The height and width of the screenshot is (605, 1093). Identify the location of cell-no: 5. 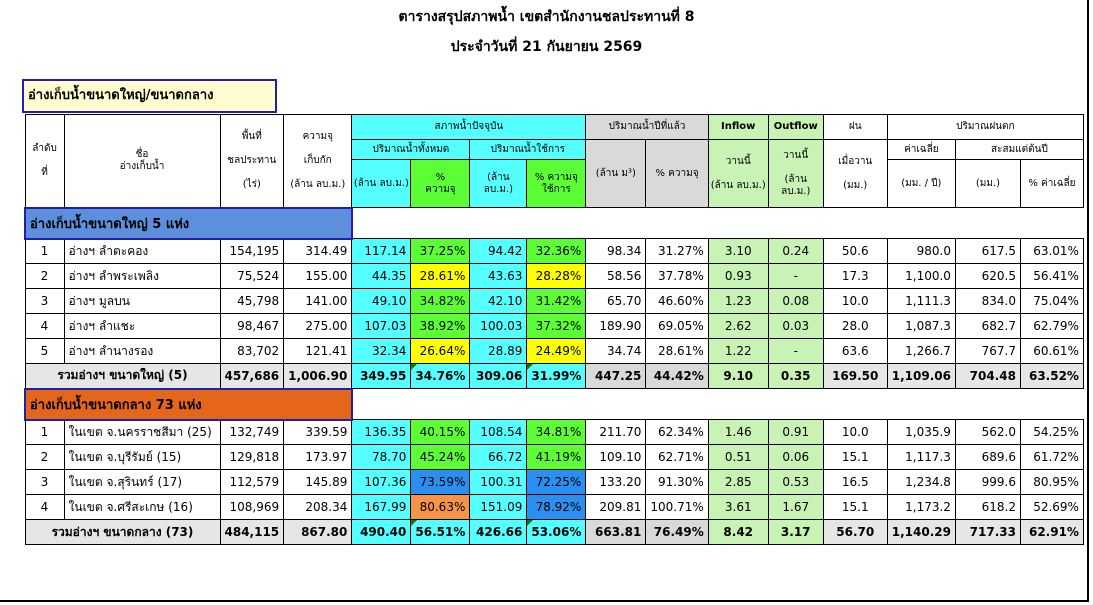
(44, 351).